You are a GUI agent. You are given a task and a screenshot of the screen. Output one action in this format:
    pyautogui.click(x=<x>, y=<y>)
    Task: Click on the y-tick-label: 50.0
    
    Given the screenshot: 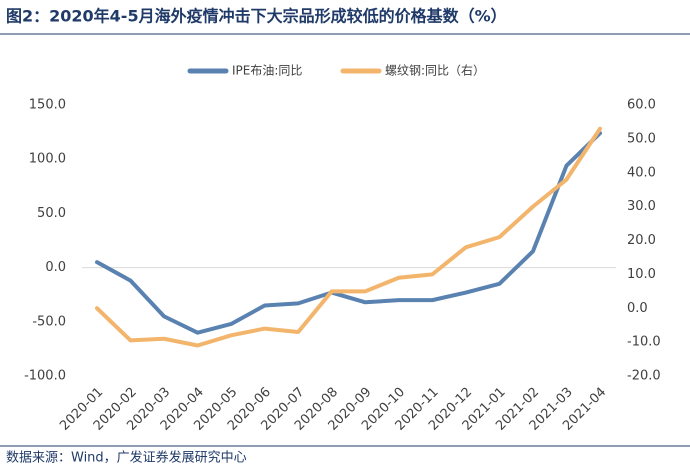 What is the action you would take?
    pyautogui.click(x=51, y=213)
    